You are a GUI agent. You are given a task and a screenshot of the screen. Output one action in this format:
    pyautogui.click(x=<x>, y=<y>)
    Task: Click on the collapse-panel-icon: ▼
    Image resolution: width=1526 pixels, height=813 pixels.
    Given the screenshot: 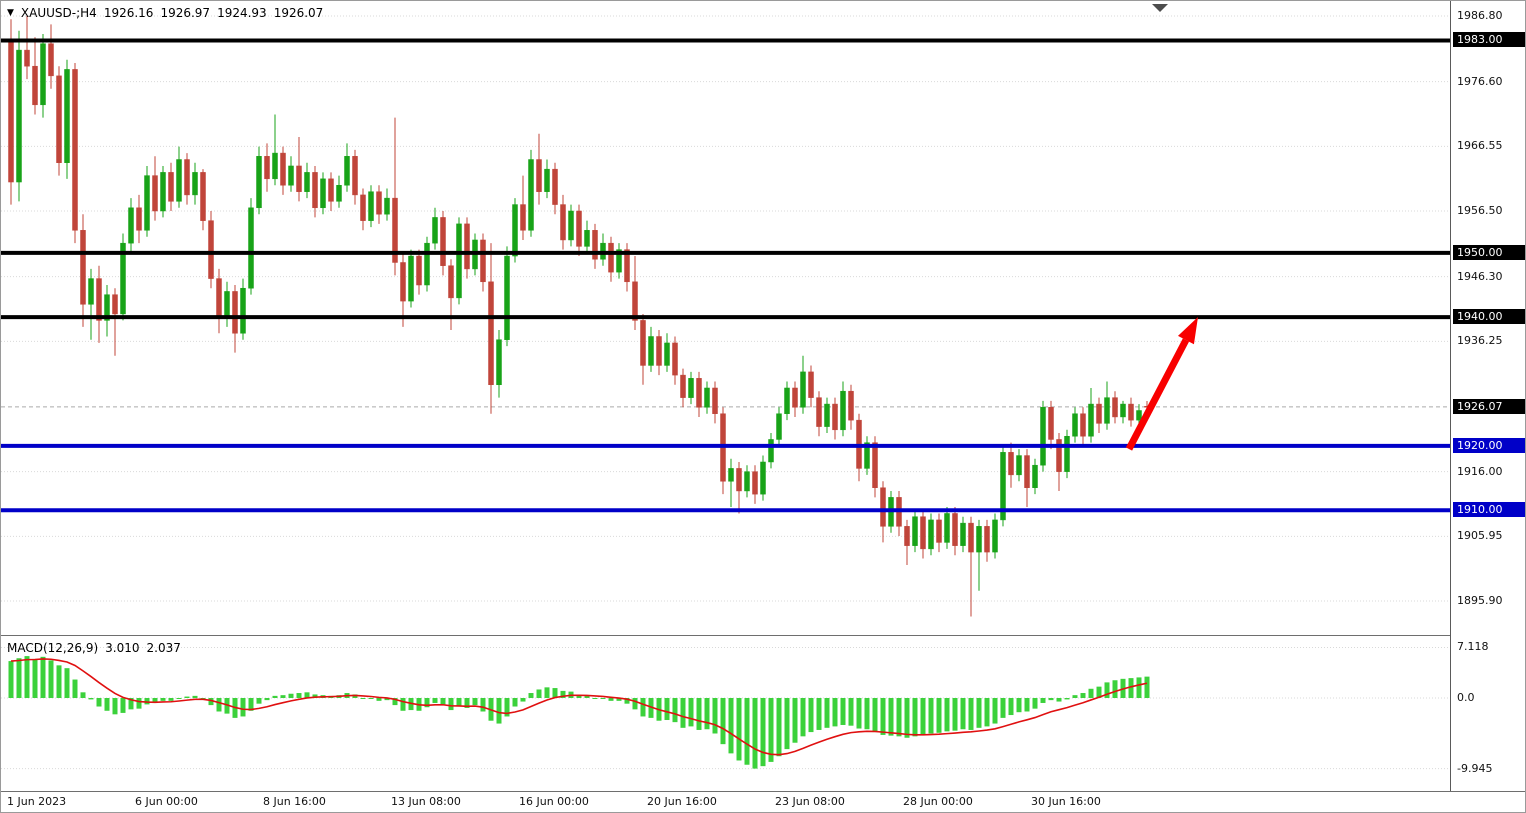 What is the action you would take?
    pyautogui.click(x=10, y=13)
    